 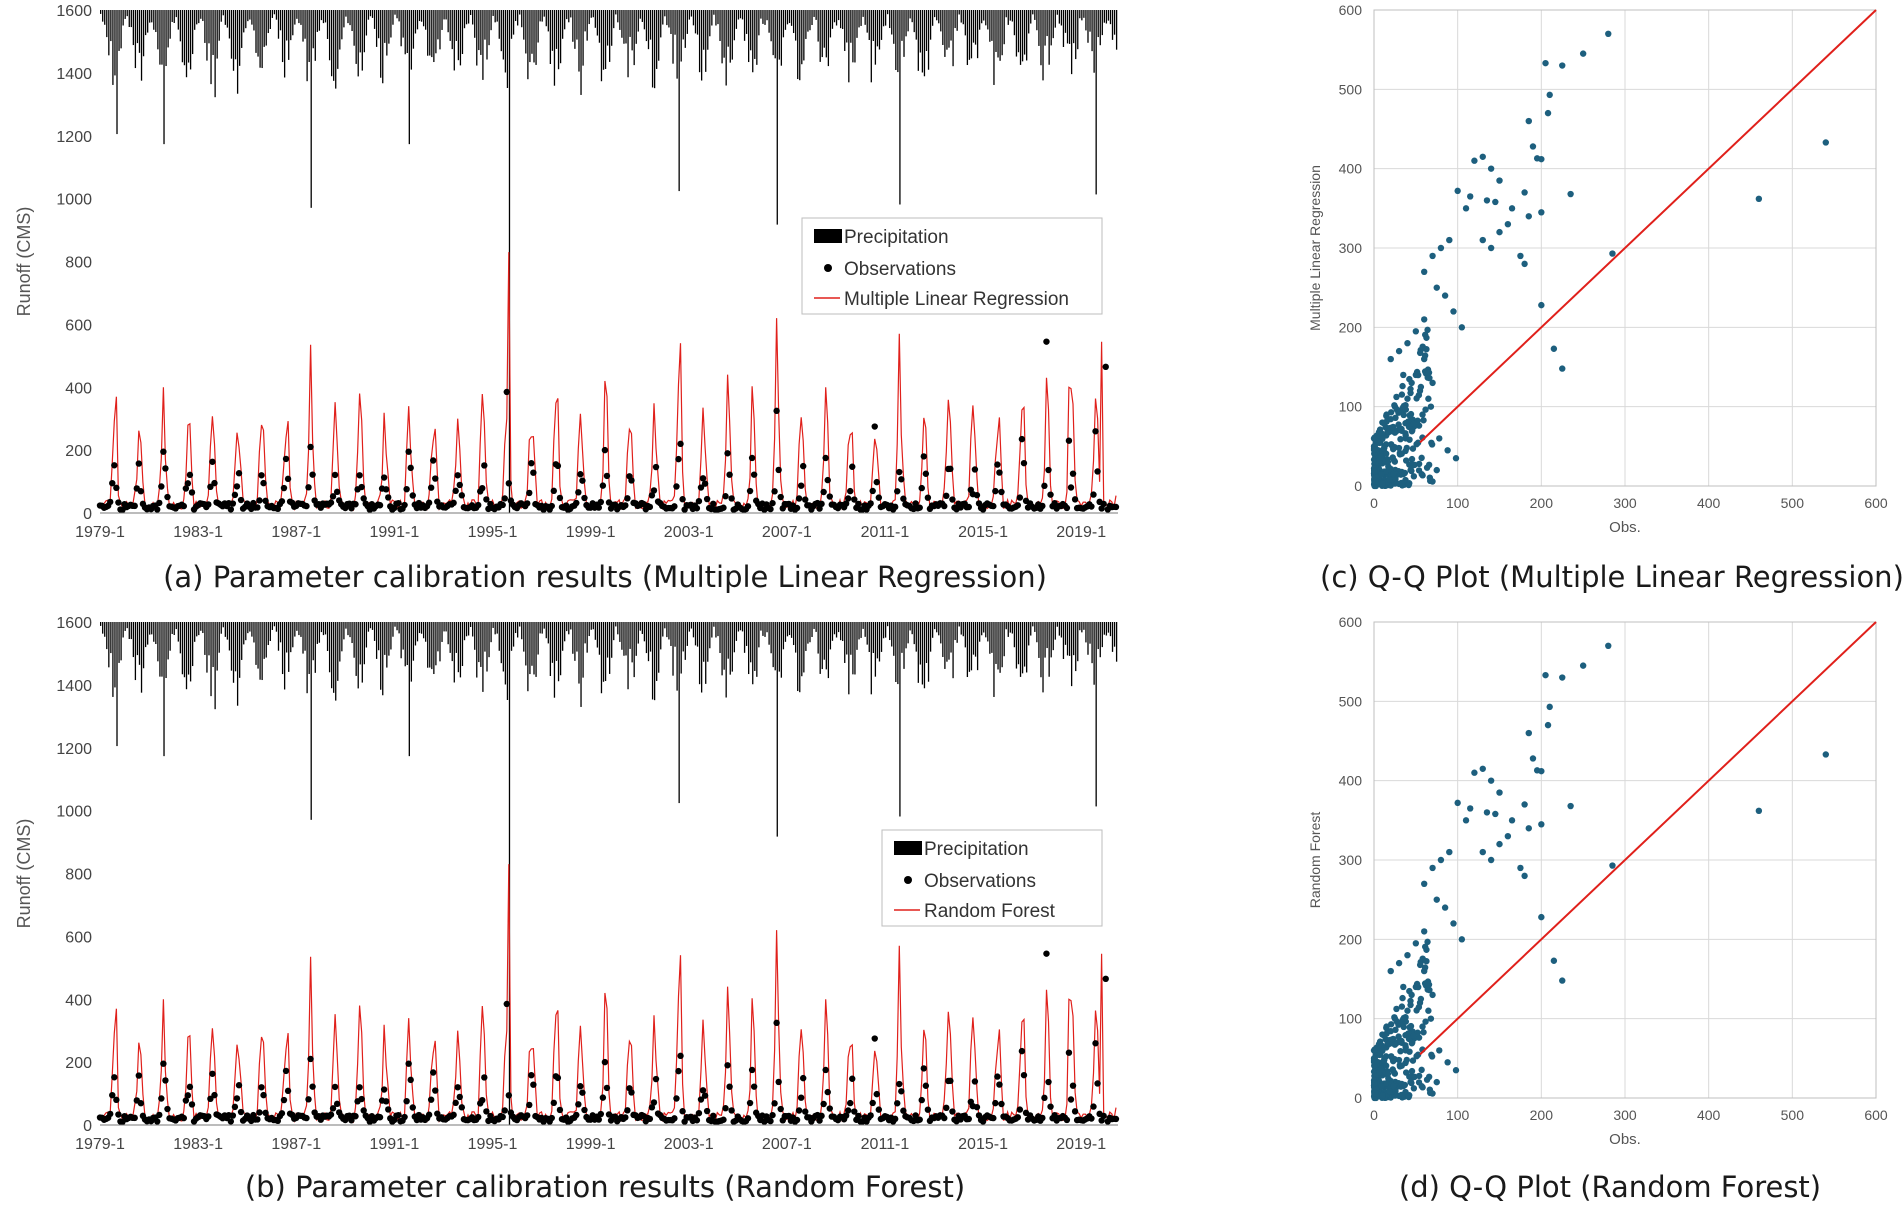 I want to click on y-tick-label: 800, so click(x=78, y=263).